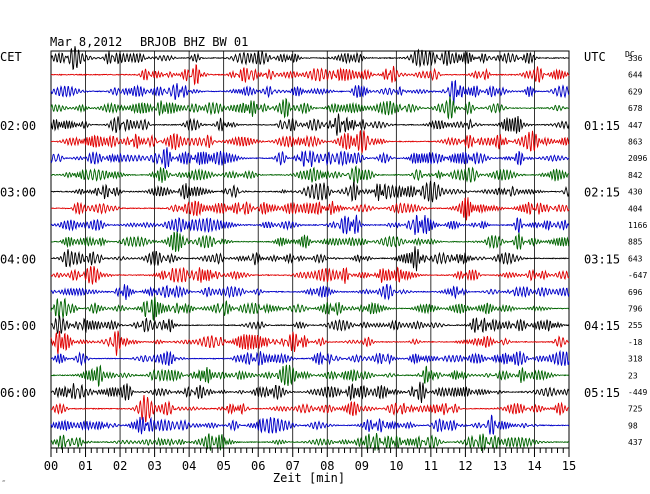 Image resolution: width=650 pixels, height=494 pixels. What do you see at coordinates (465, 466) in the screenshot?
I see `x-tick-label: 12` at bounding box center [465, 466].